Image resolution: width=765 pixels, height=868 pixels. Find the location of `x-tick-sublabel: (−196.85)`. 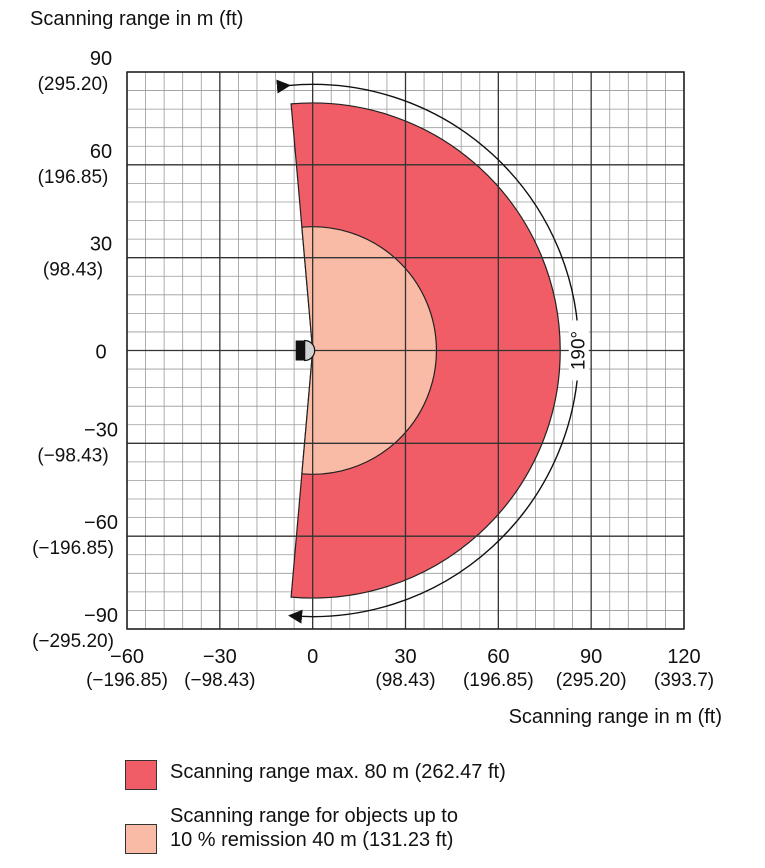

x-tick-sublabel: (−196.85) is located at coordinates (127, 680).